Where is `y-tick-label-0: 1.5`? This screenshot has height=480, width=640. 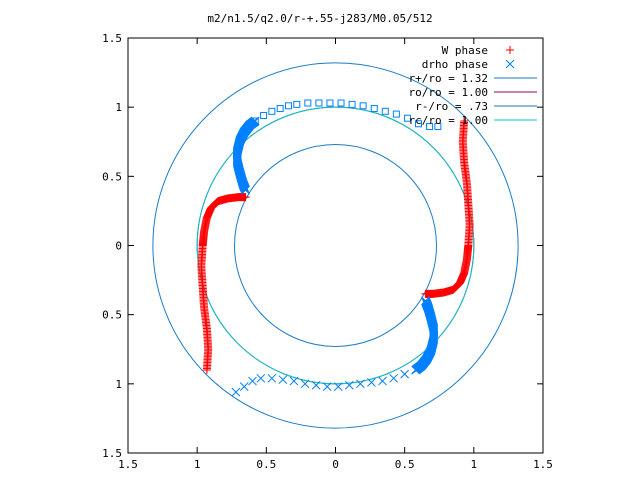
y-tick-label-0: 1.5 is located at coordinates (112, 453).